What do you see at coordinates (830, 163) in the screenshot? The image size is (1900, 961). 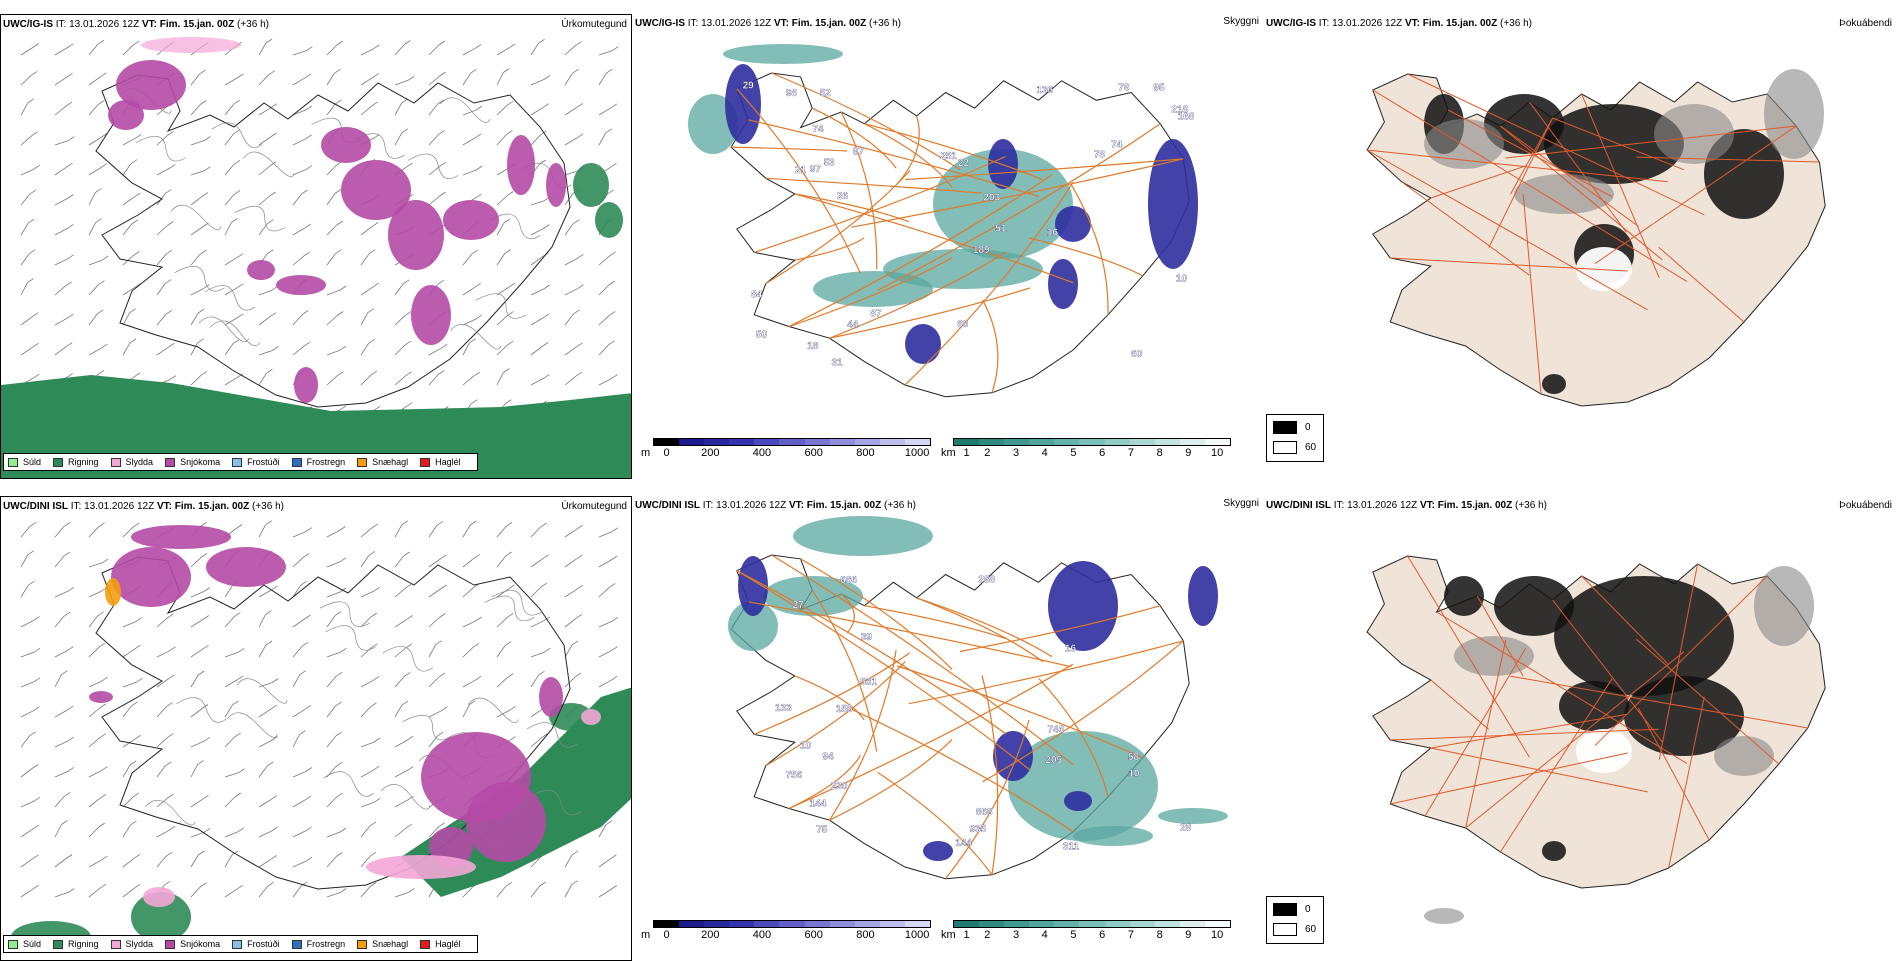 I see `visibility-value: 53` at bounding box center [830, 163].